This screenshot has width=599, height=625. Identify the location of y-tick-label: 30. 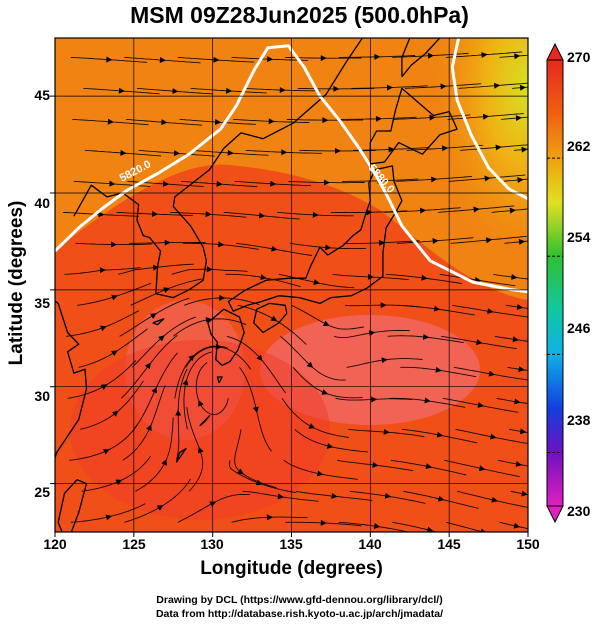
(42, 396).